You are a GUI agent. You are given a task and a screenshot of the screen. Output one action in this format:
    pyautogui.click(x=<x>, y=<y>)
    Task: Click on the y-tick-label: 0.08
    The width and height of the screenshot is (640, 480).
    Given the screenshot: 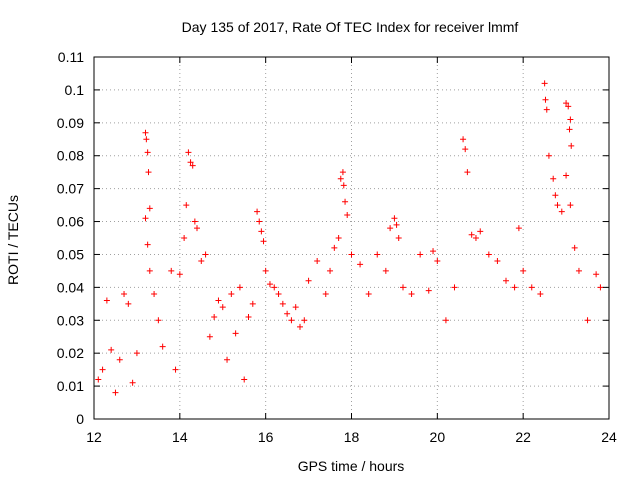 What is the action you would take?
    pyautogui.click(x=70, y=156)
    